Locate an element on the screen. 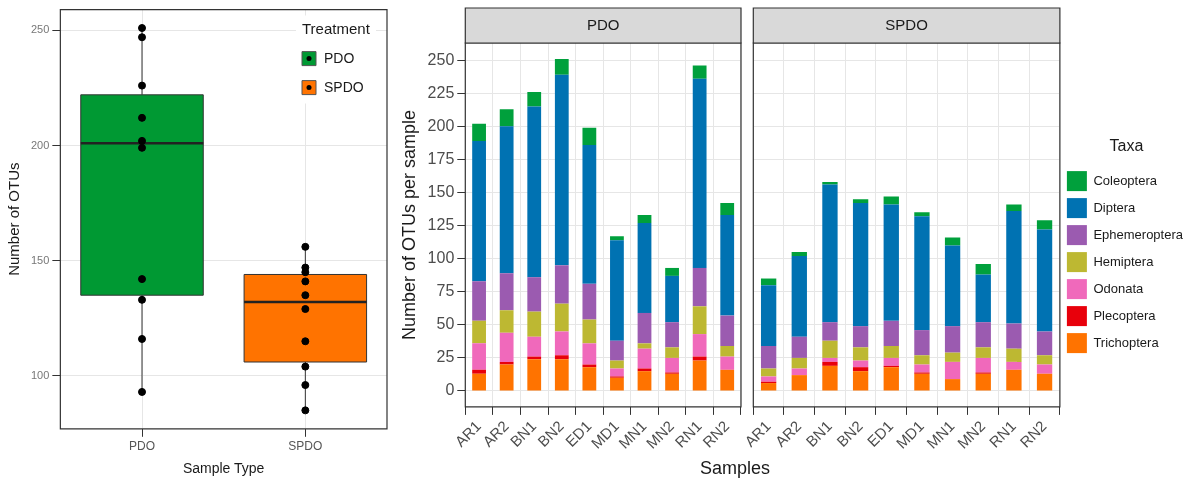 The height and width of the screenshot is (486, 1197). legend-label: SPDO is located at coordinates (344, 87).